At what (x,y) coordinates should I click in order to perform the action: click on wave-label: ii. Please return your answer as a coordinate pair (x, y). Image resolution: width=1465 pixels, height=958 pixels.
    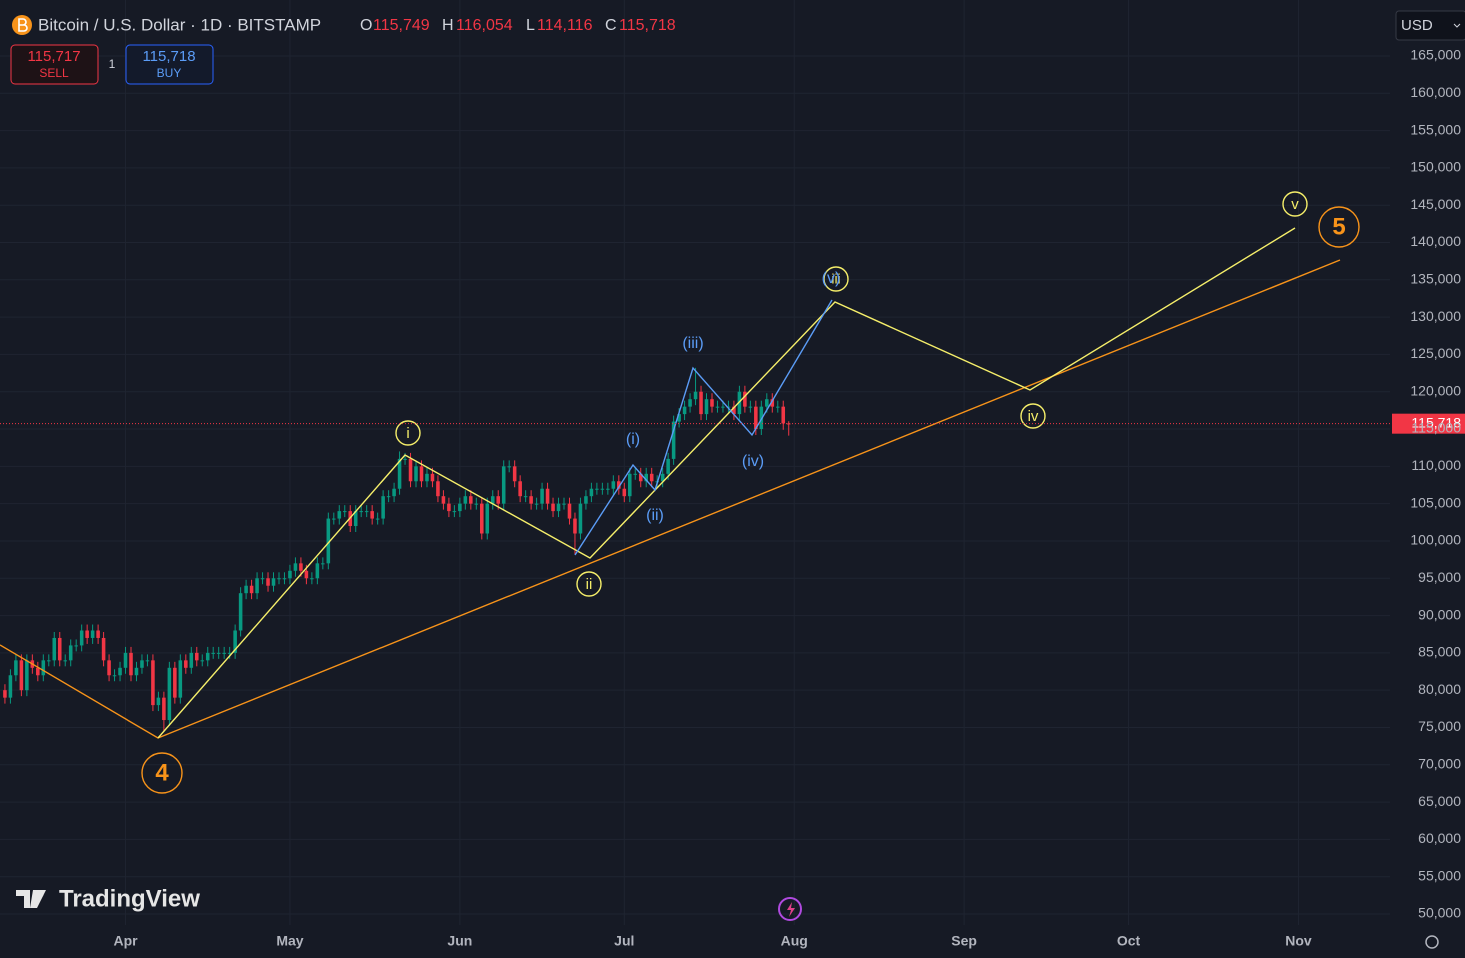
    Looking at the image, I should click on (589, 584).